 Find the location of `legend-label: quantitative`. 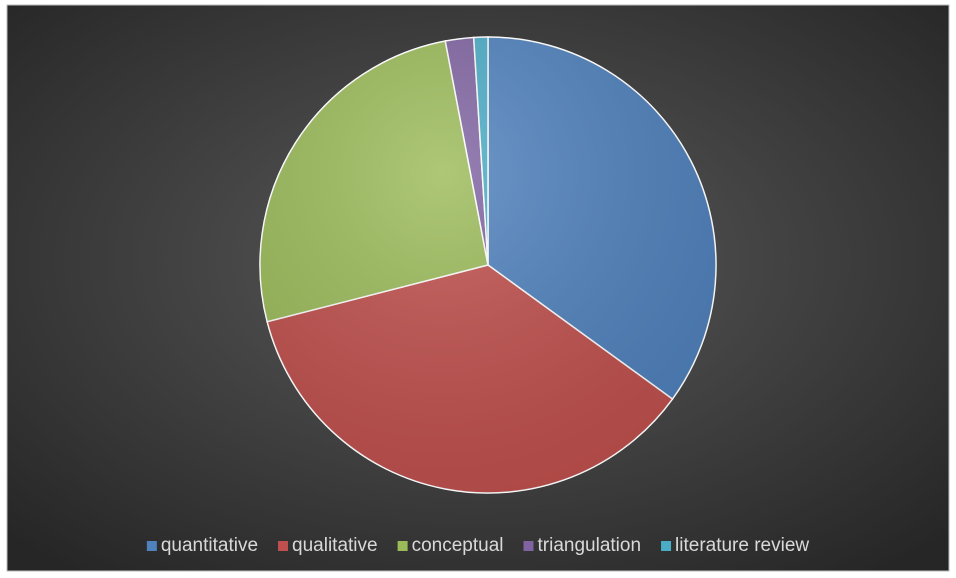

legend-label: quantitative is located at coordinates (209, 545).